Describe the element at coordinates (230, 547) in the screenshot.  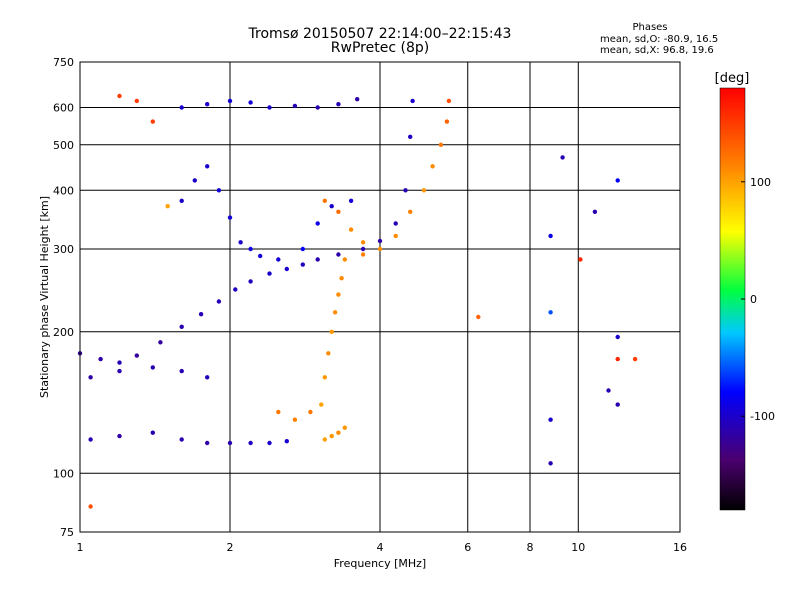
I see `x-tick-label: 2` at that location.